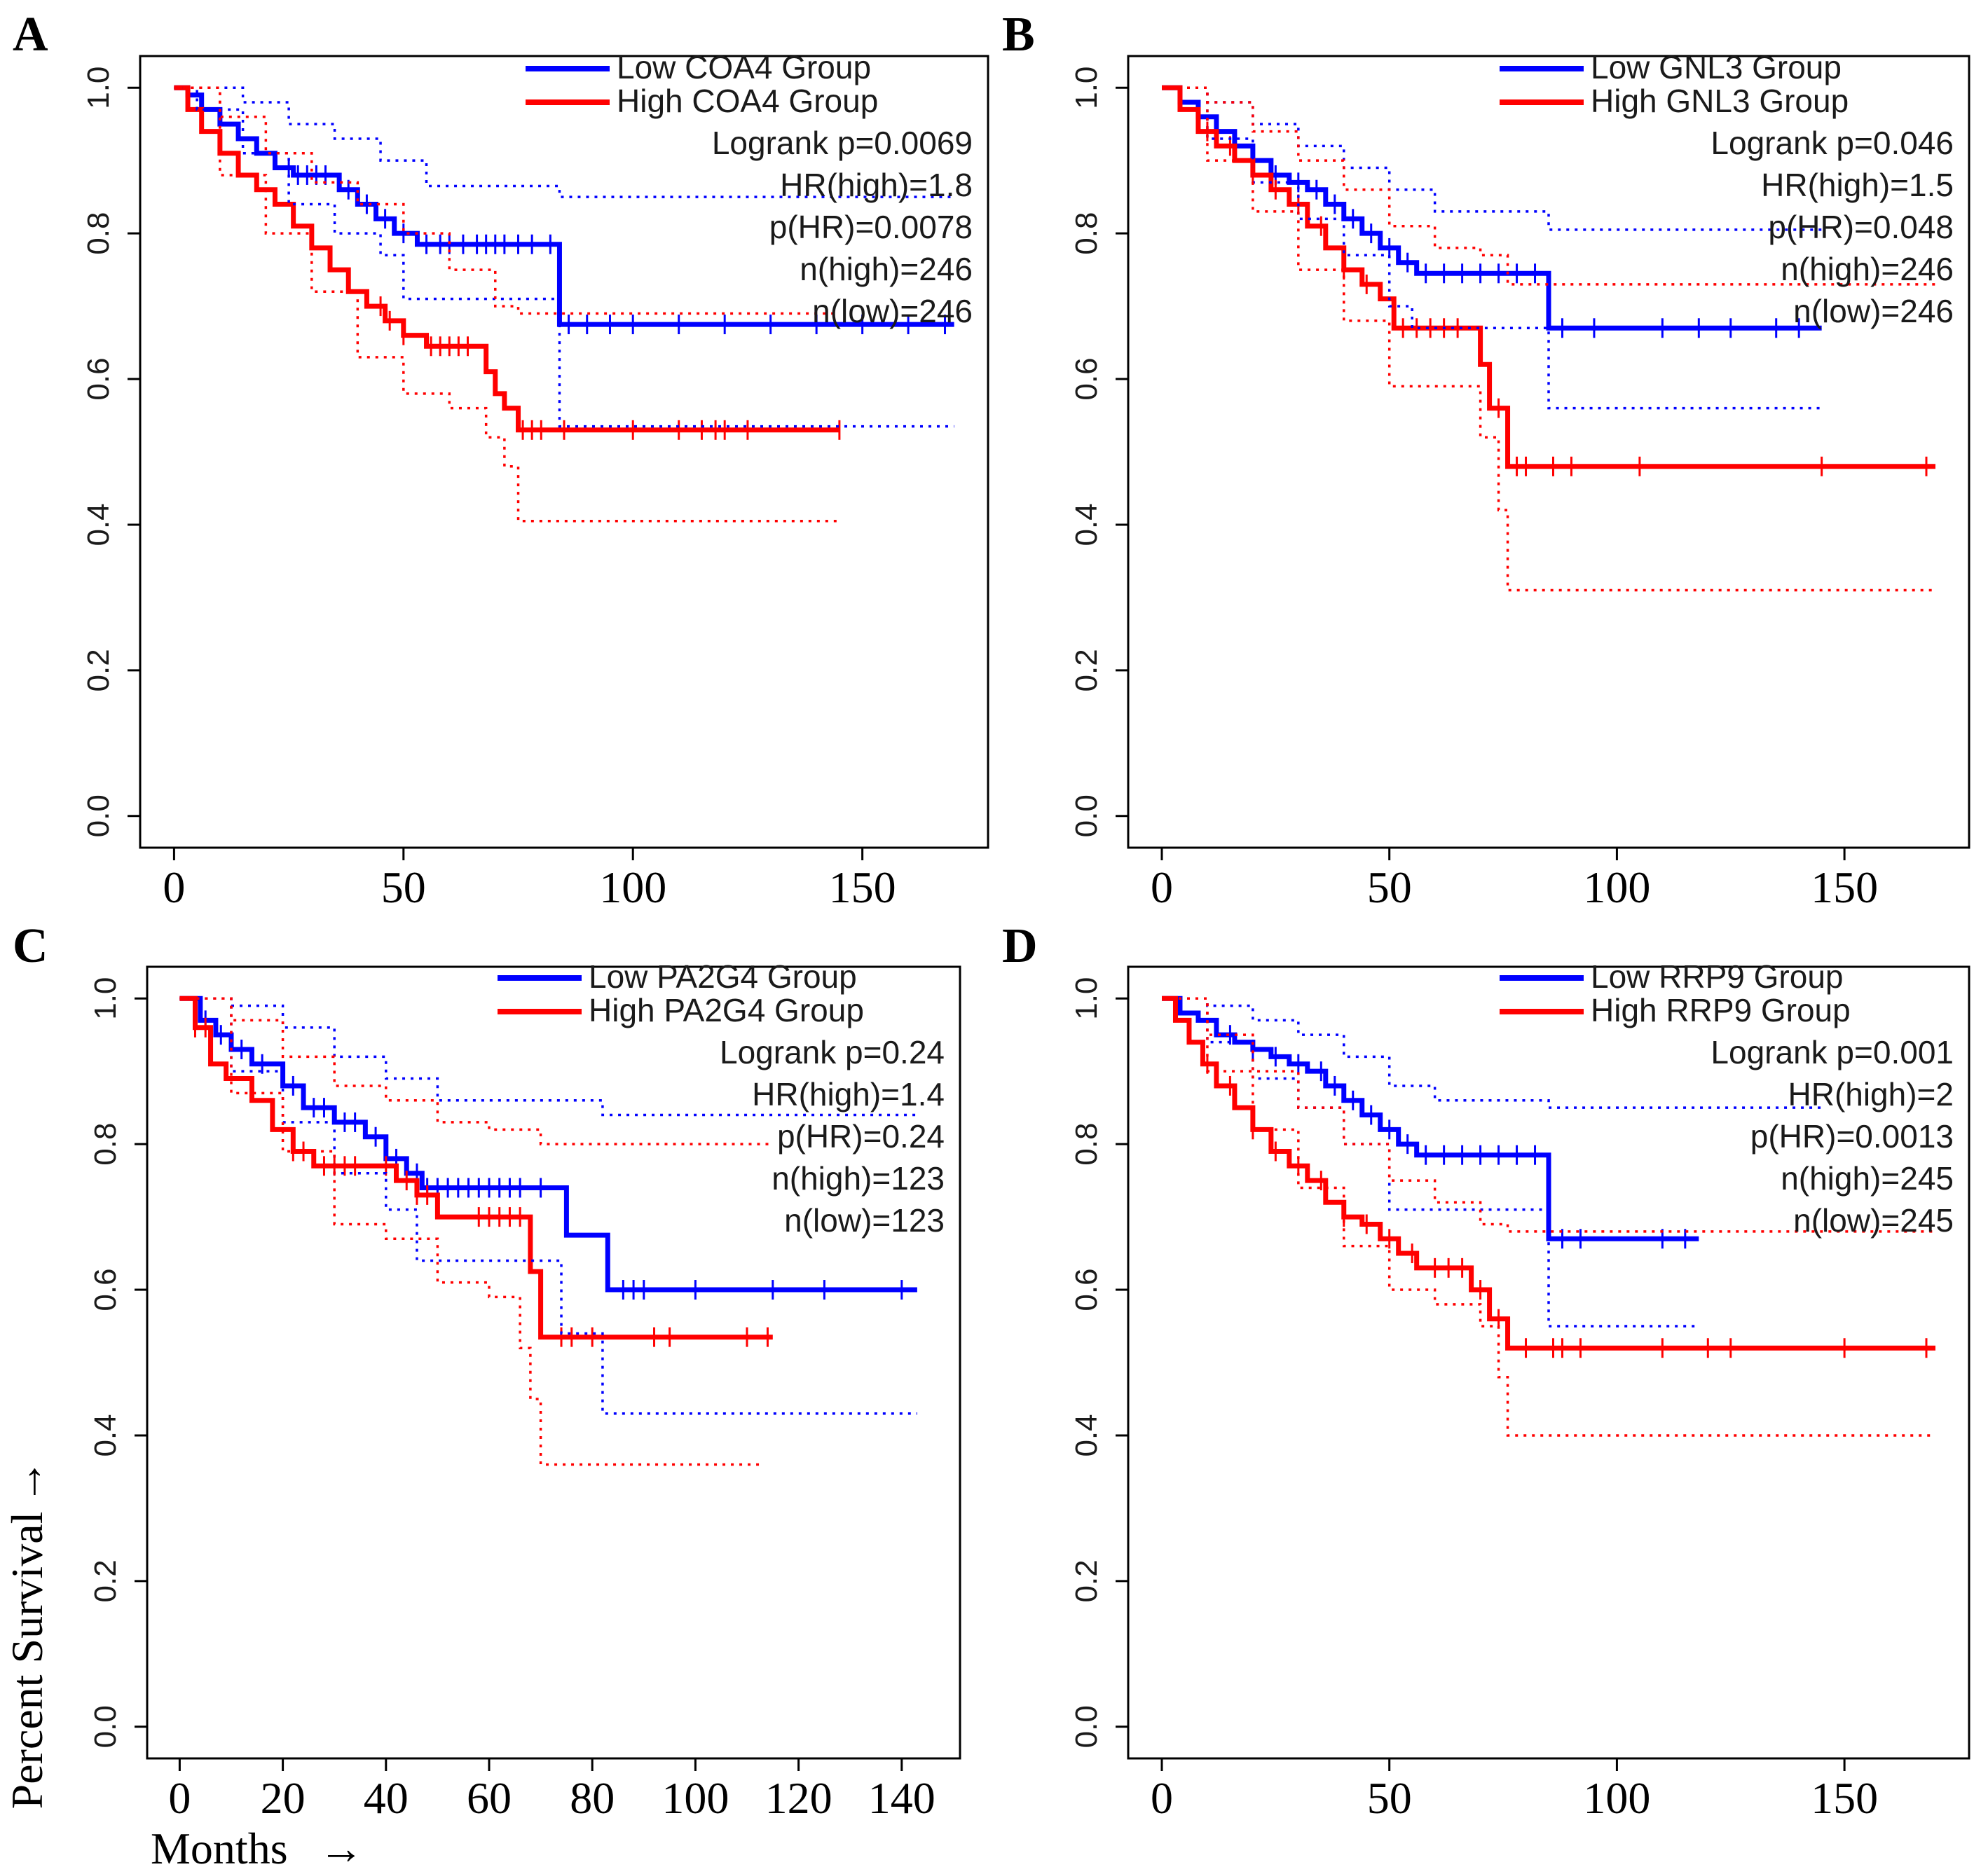 This screenshot has height=1874, width=1988. Describe the element at coordinates (726, 1010) in the screenshot. I see `legend-label: High PA2G4 Group` at that location.